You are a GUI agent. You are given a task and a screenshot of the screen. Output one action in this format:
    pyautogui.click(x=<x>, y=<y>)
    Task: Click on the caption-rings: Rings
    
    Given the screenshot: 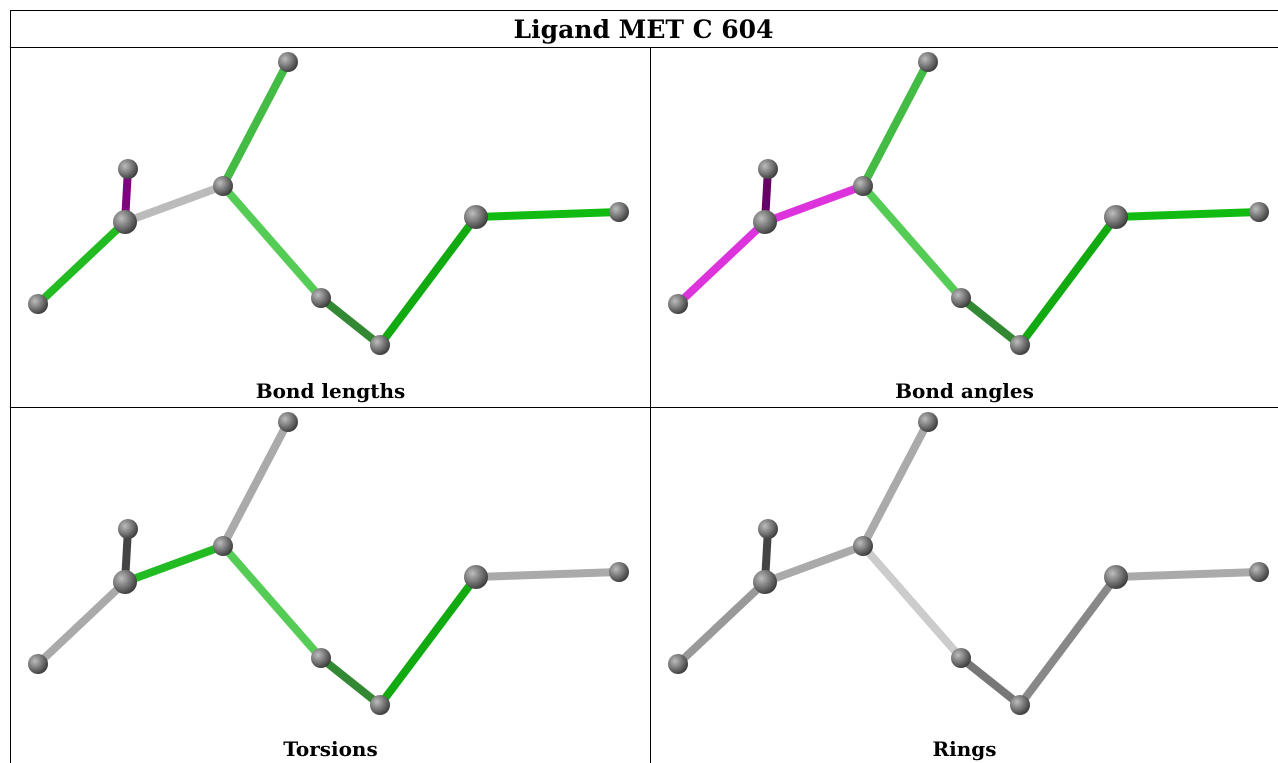 What is the action you would take?
    pyautogui.click(x=964, y=749)
    